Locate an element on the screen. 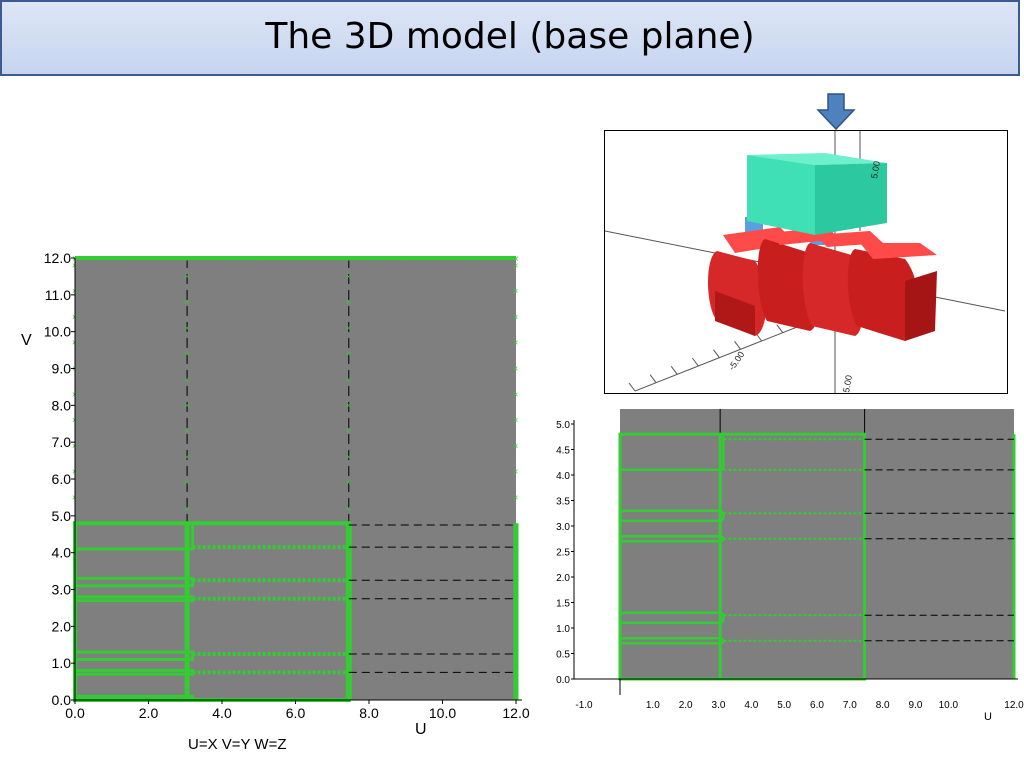 This screenshot has height=768, width=1024. y-tick-label: 7.0 is located at coordinates (62, 442).